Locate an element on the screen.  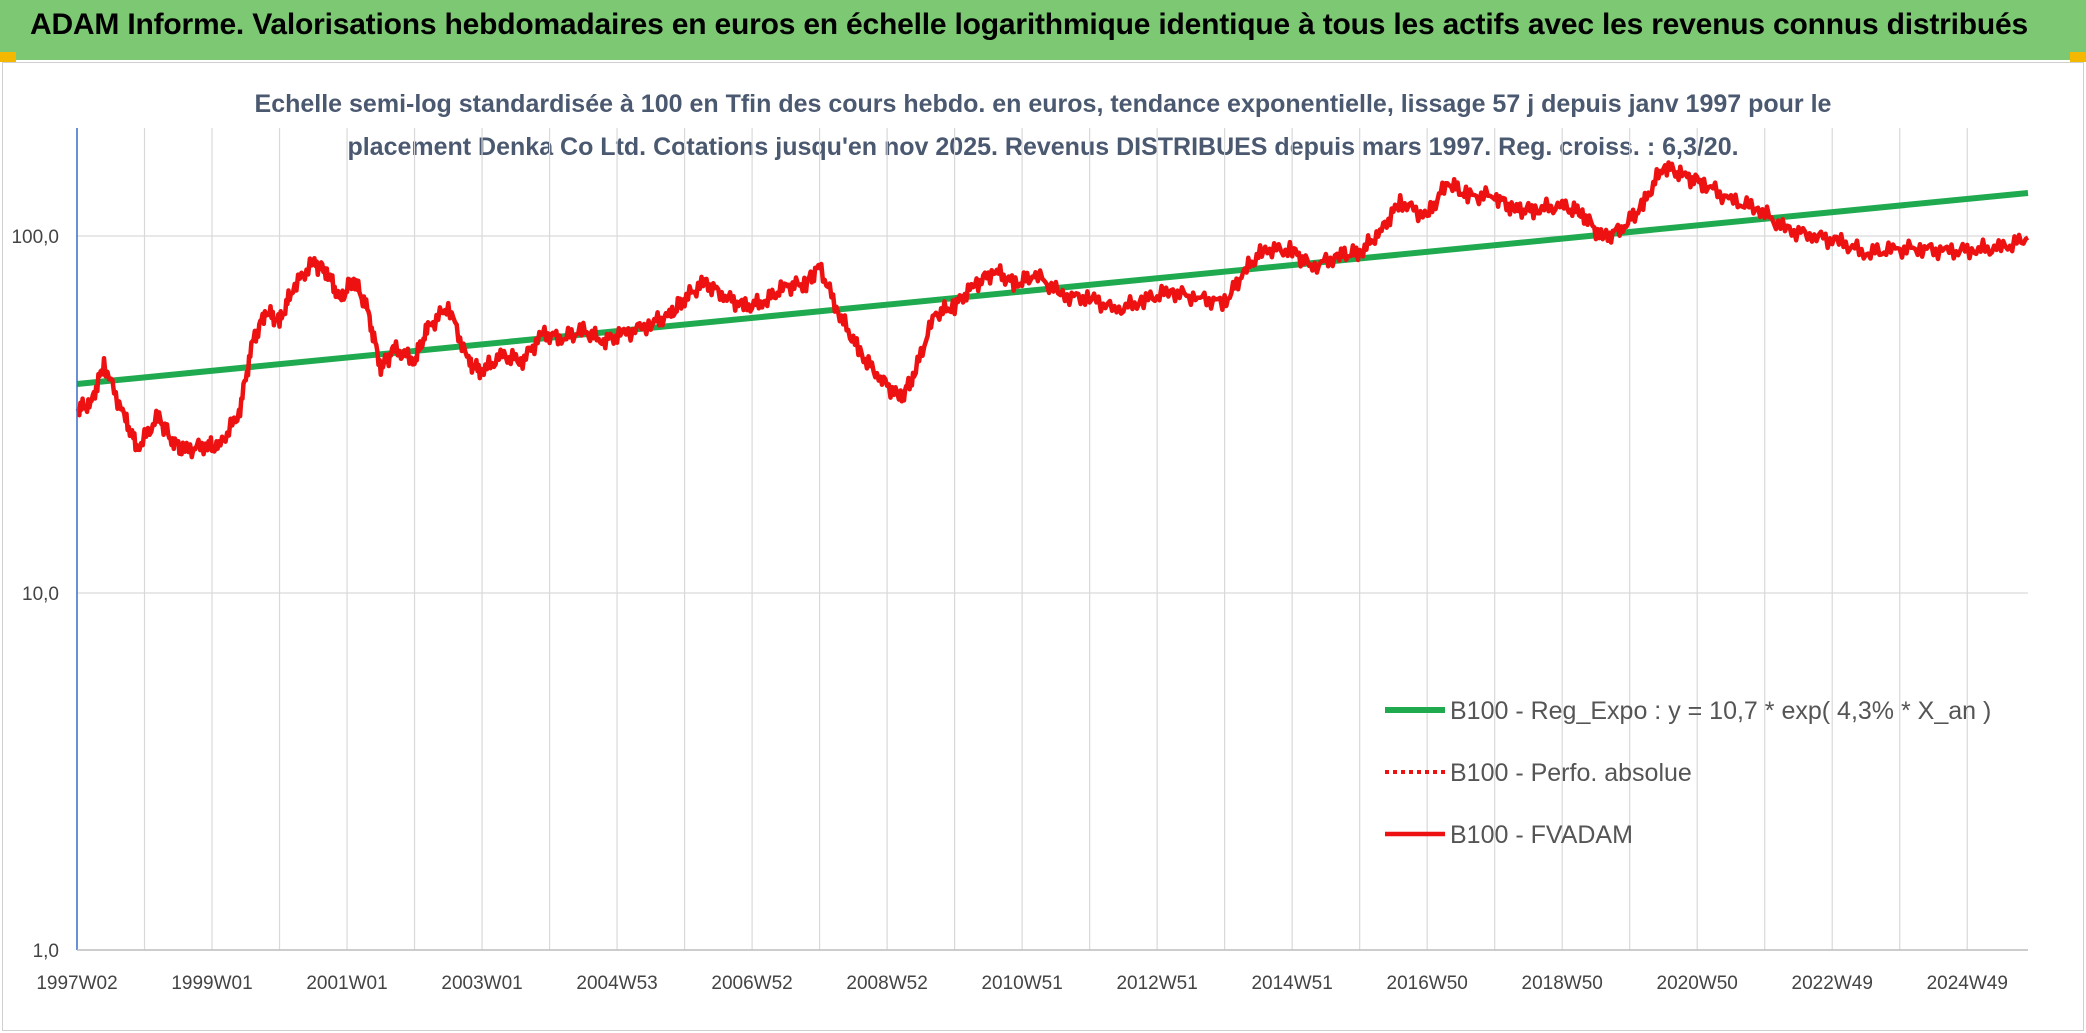
x-tick-label: 2014W51 is located at coordinates (1291, 983).